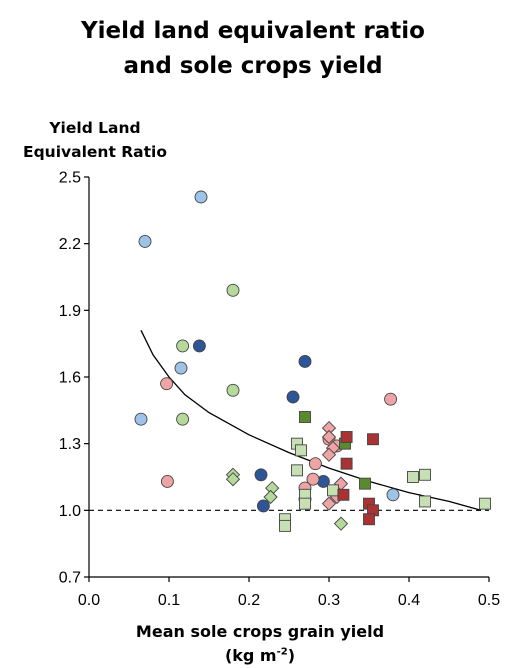  What do you see at coordinates (329, 600) in the screenshot?
I see `x-tick-label: 0.3` at bounding box center [329, 600].